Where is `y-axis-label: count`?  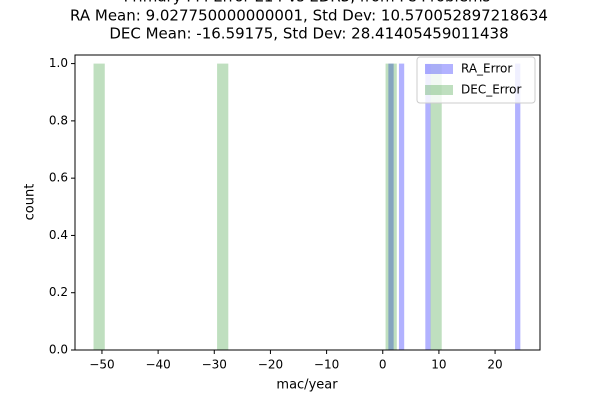
y-axis-label: count is located at coordinates (30, 202).